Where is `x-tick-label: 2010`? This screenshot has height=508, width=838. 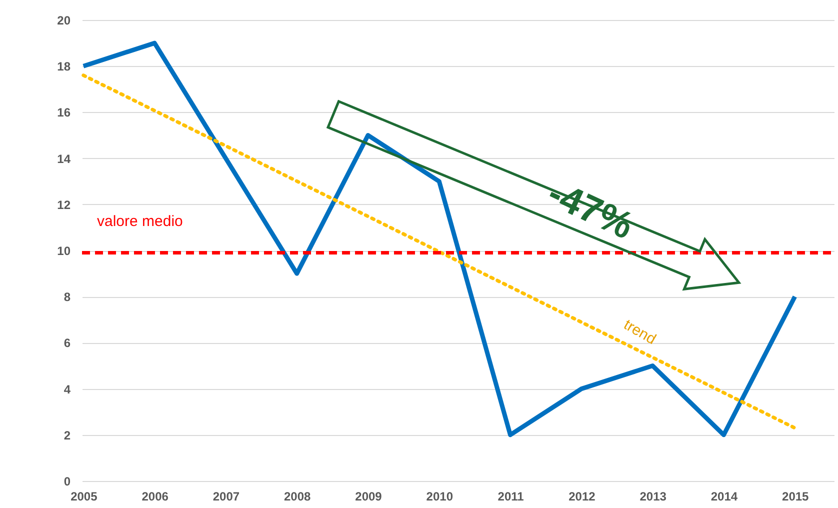
x-tick-label: 2010 is located at coordinates (440, 497).